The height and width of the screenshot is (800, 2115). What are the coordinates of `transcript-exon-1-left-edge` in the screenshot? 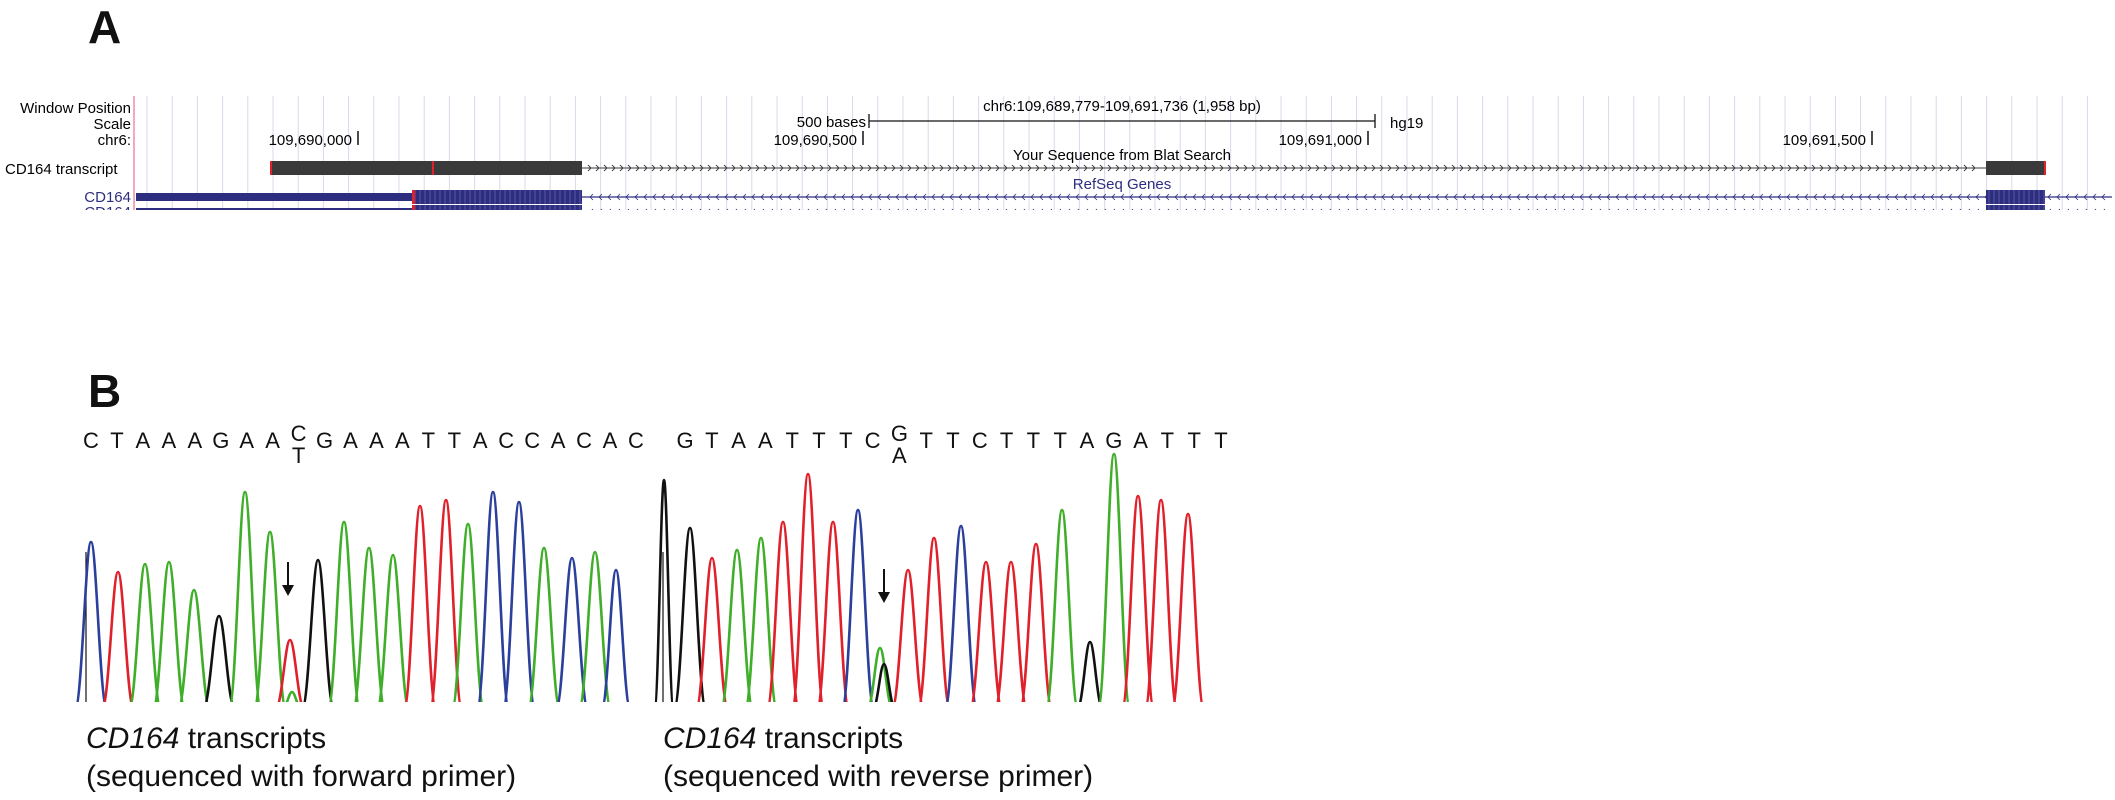 It's located at (271, 168).